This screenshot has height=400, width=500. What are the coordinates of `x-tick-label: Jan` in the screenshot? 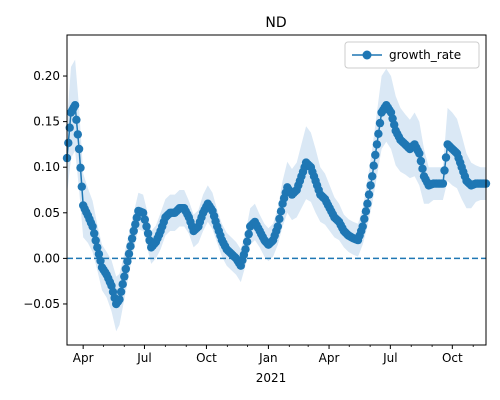 It's located at (268, 358).